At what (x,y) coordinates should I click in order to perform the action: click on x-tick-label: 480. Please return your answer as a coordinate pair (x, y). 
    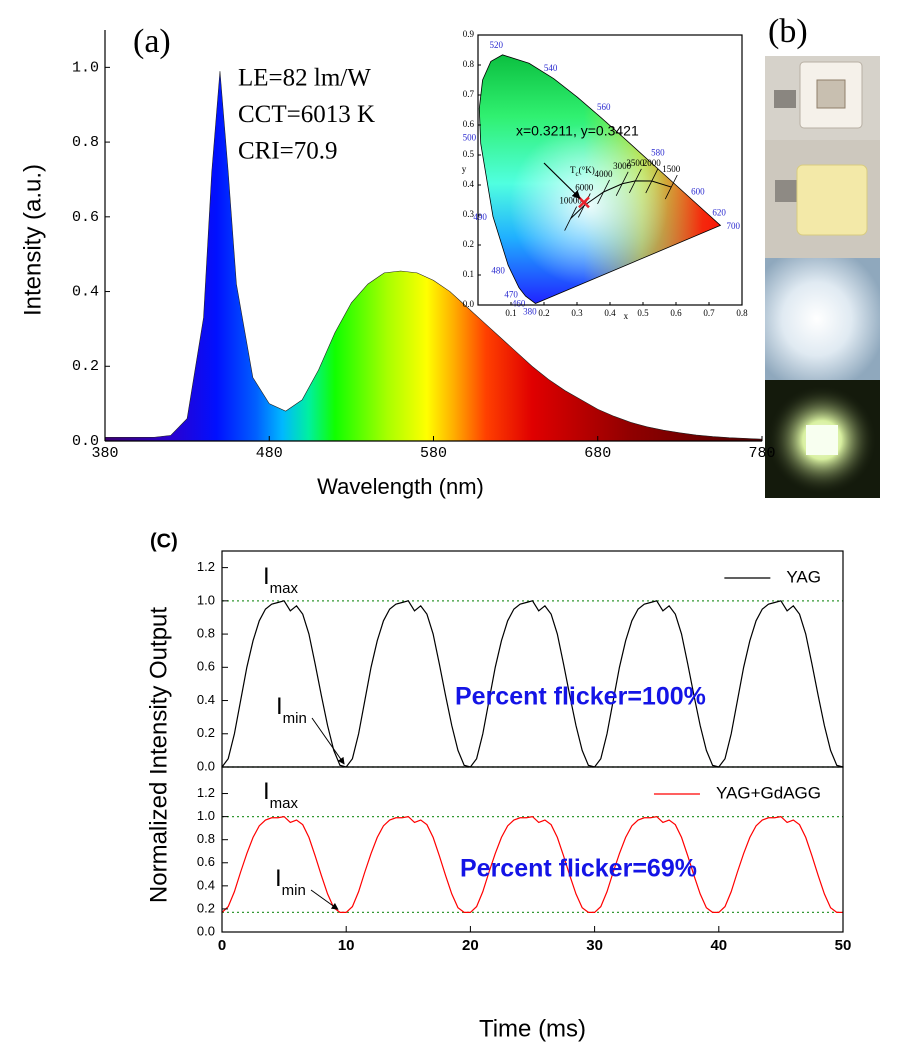
    Looking at the image, I should click on (269, 453).